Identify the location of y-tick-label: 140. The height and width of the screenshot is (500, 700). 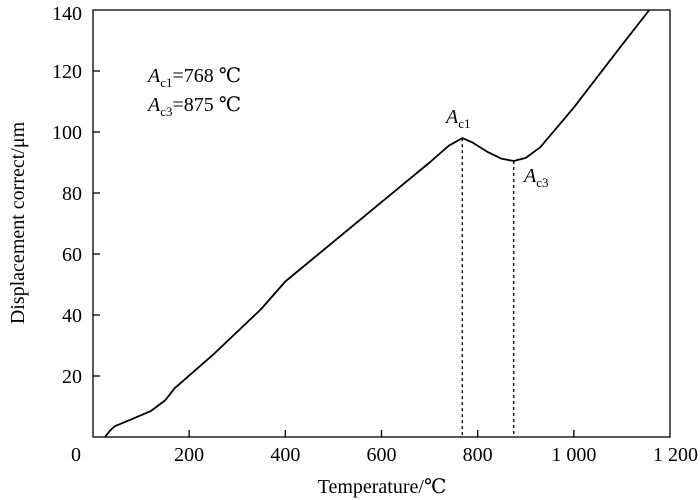
(67, 14).